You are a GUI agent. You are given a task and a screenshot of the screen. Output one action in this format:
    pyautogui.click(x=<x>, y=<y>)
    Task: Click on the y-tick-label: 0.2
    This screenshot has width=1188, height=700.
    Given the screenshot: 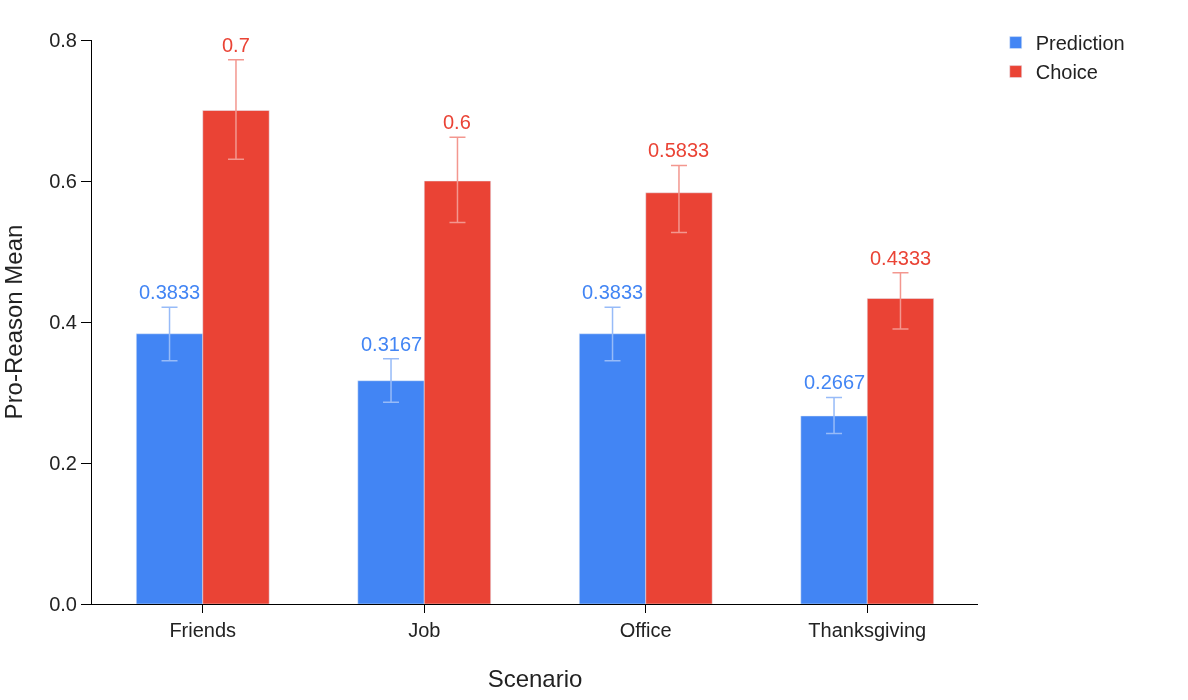 What is the action you would take?
    pyautogui.click(x=63, y=463)
    